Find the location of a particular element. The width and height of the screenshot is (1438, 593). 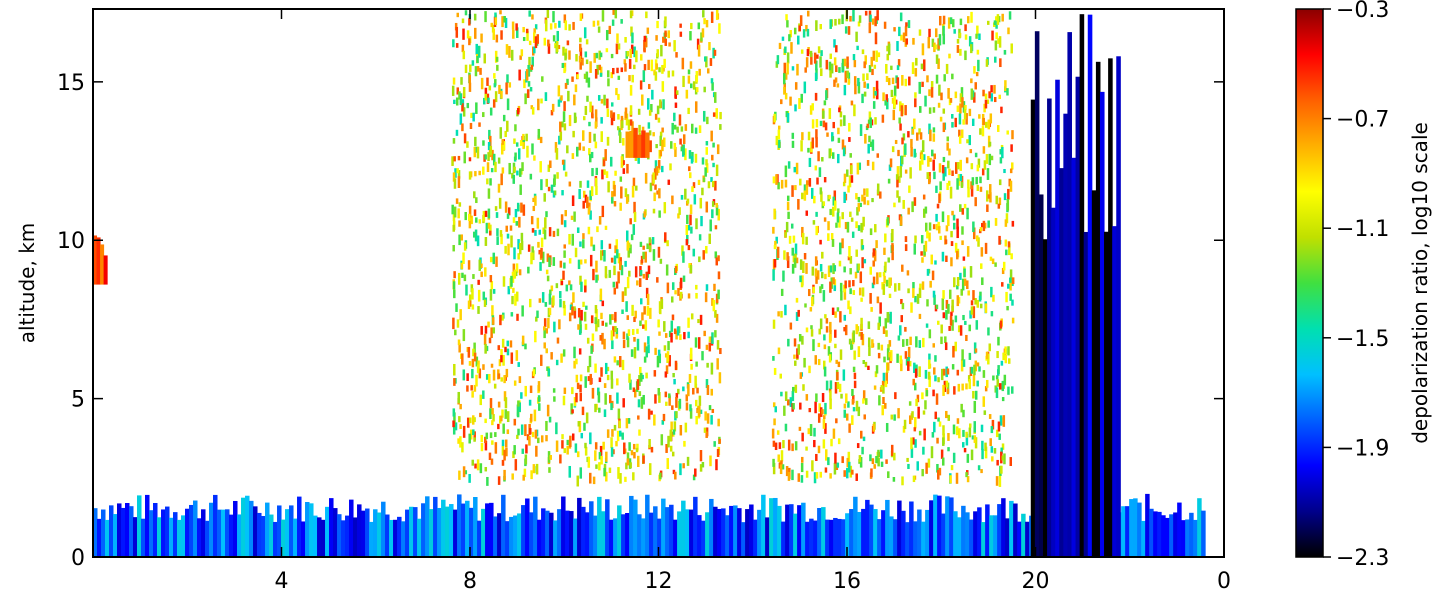

y-tick-label: 0 is located at coordinates (78, 558).